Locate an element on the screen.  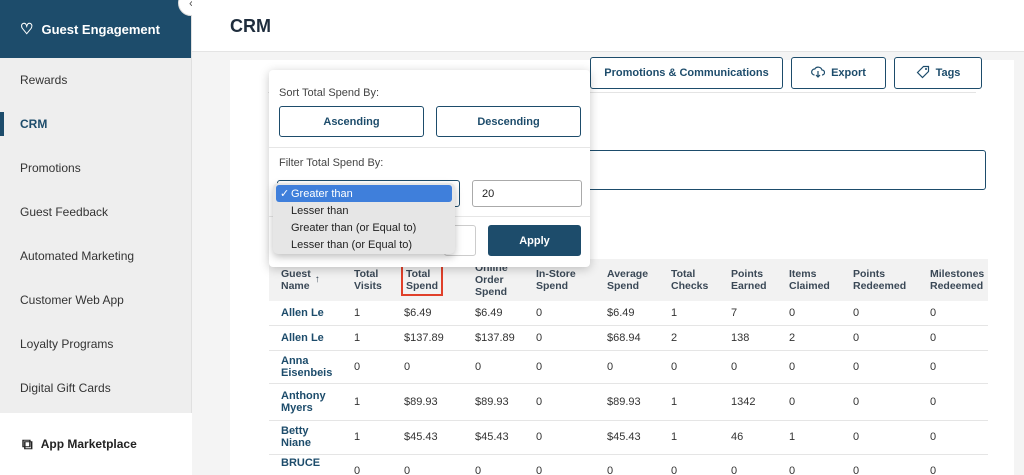
guest-name-link: BRUCE is located at coordinates (305, 464).